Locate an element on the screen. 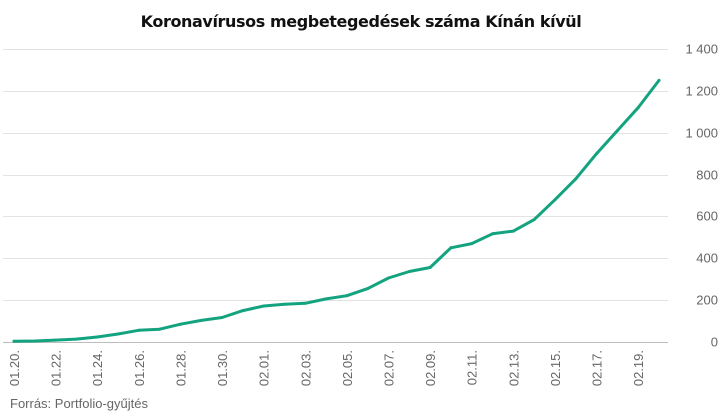  y-tick-label: 600 is located at coordinates (707, 216).